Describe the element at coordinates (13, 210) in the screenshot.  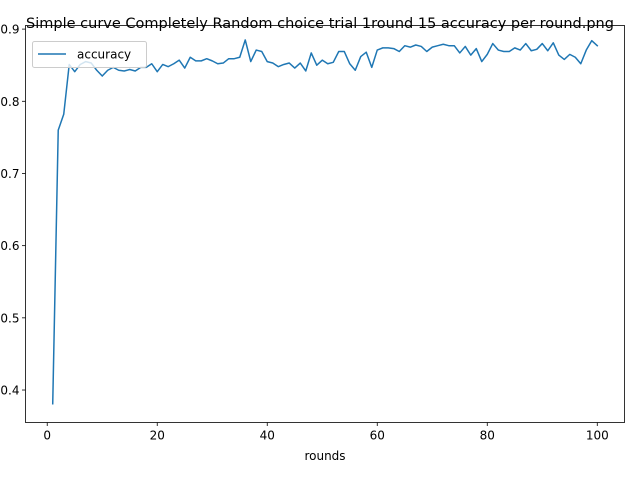
I see `y-axis-ticks: 0.4 0.5 0.6 0.7 0.8 0.9` at that location.